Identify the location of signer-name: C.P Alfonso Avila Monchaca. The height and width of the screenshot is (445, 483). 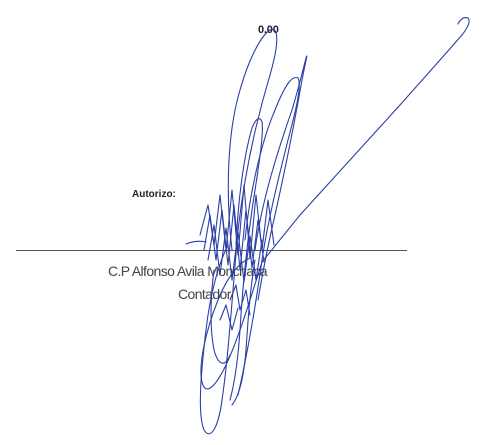
(188, 271).